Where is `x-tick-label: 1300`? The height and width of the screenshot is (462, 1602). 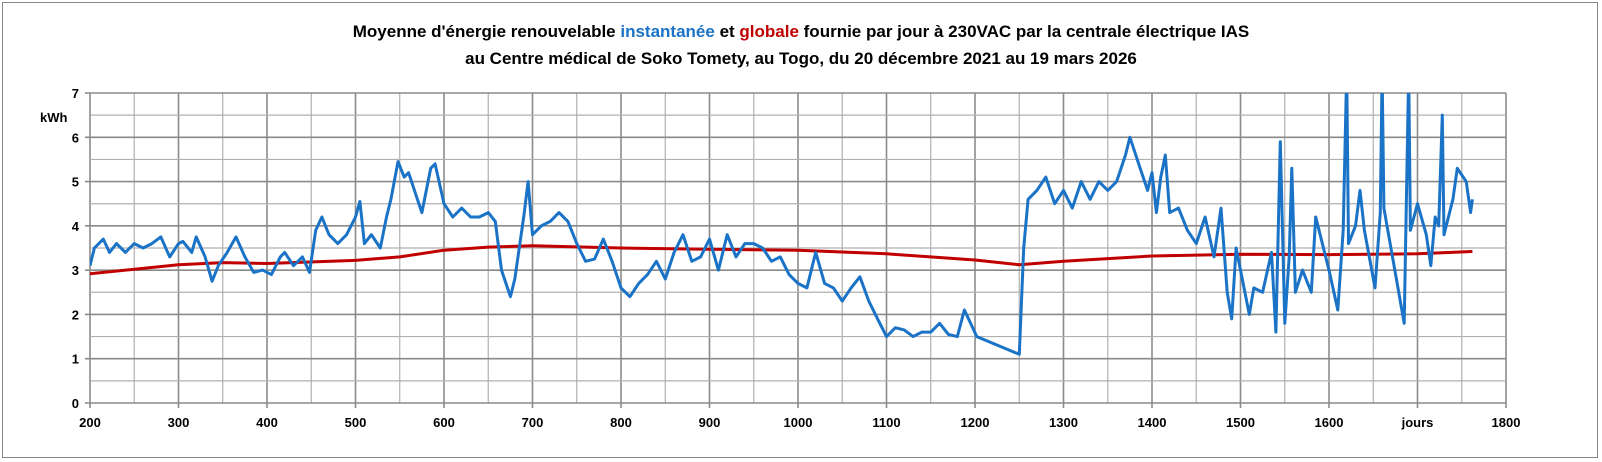
x-tick-label: 1300 is located at coordinates (1063, 422).